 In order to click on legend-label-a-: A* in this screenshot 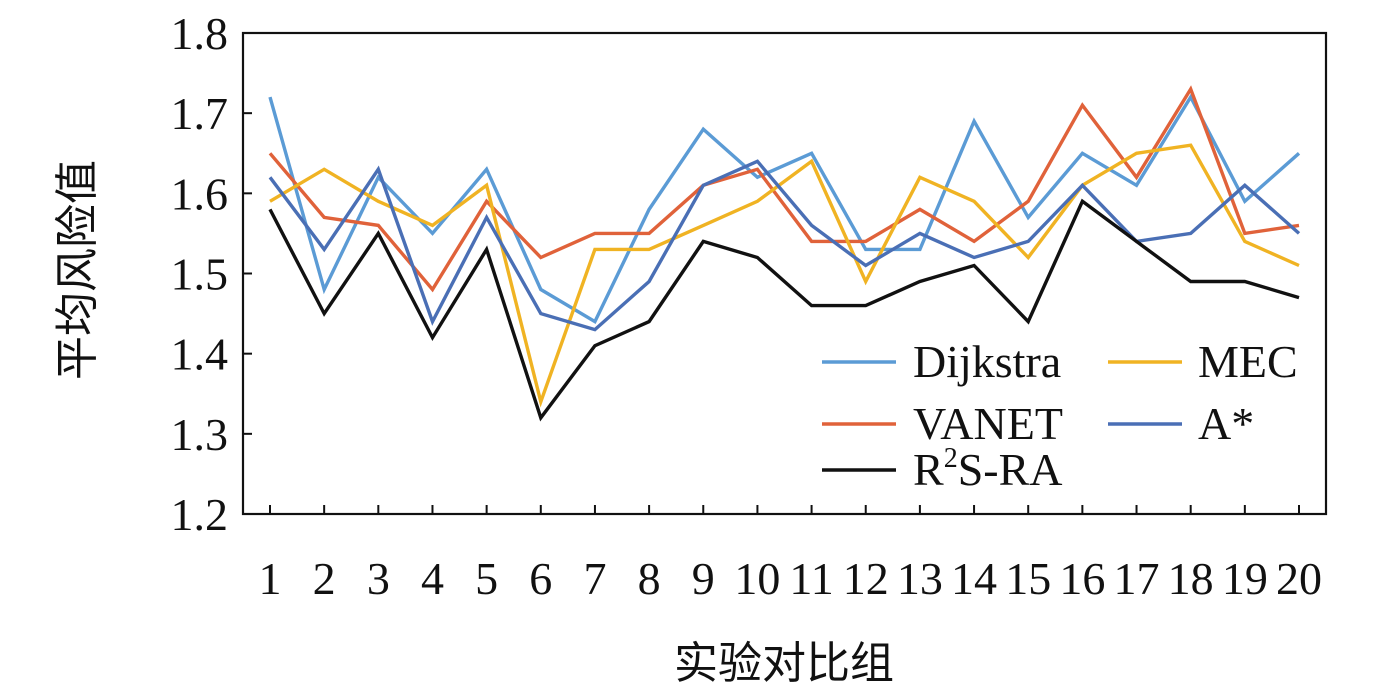, I will do `click(1226, 423)`.